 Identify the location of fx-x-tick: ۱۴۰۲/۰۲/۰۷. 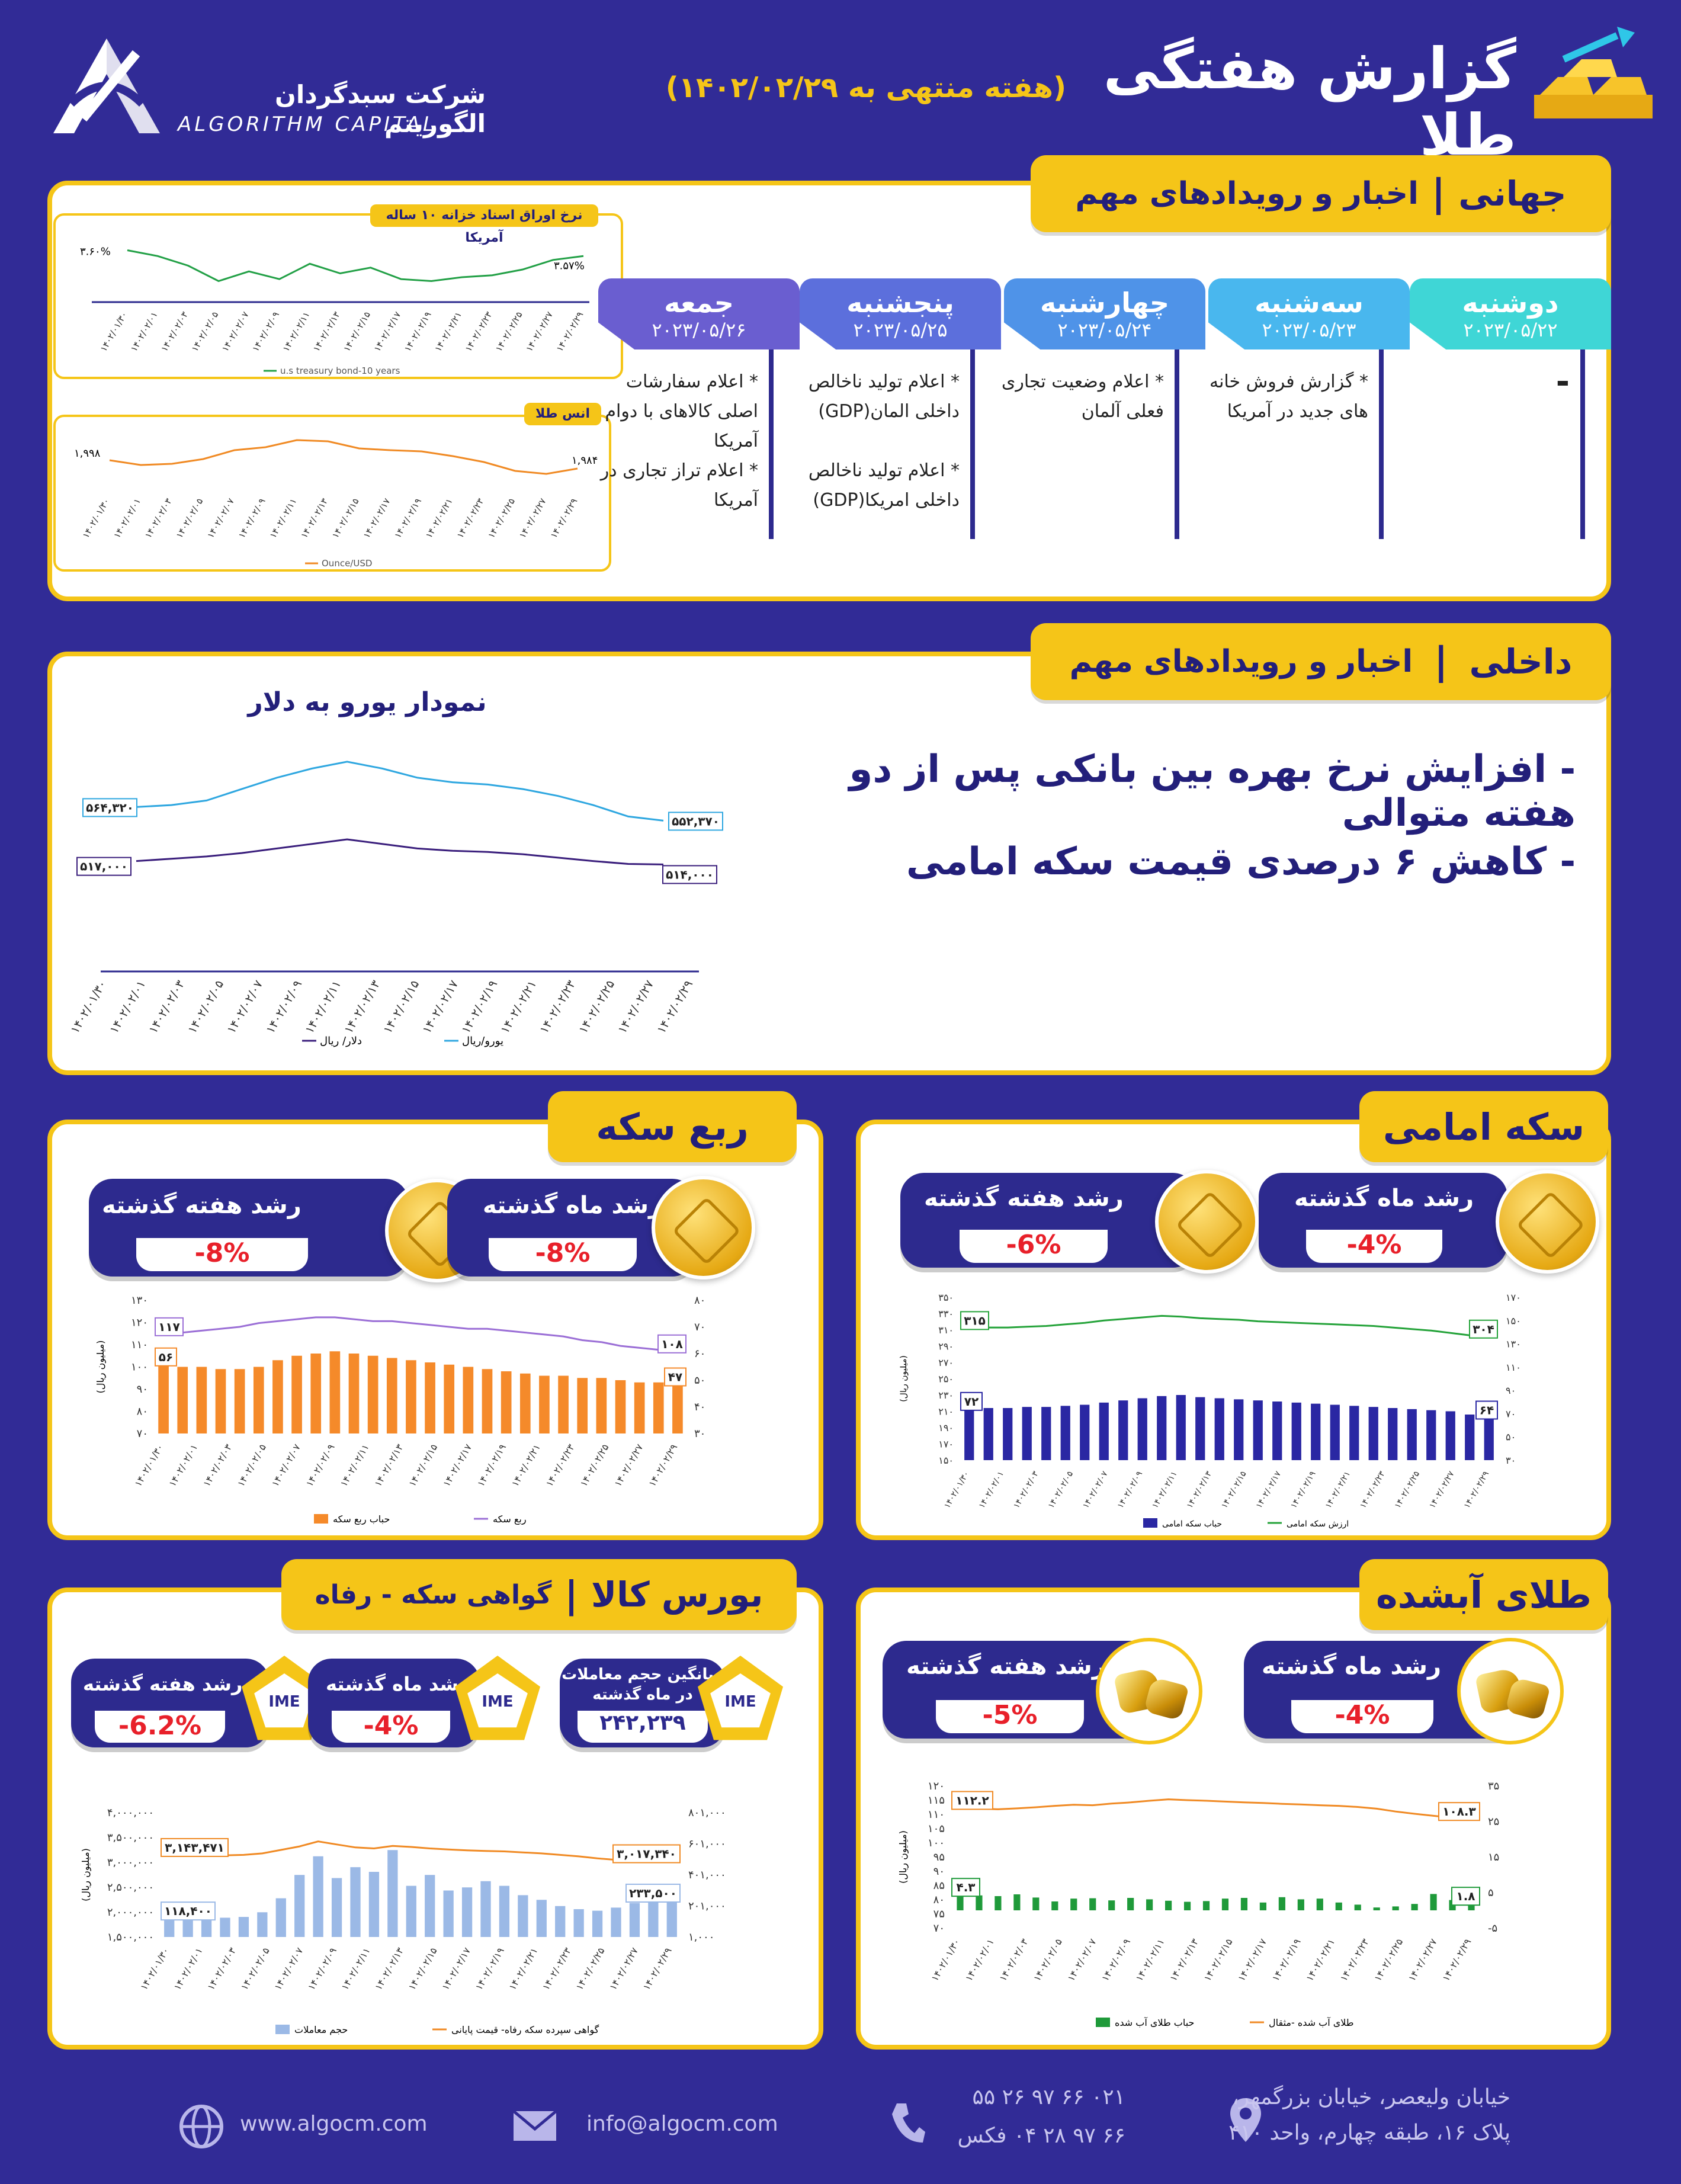
(245, 1006).